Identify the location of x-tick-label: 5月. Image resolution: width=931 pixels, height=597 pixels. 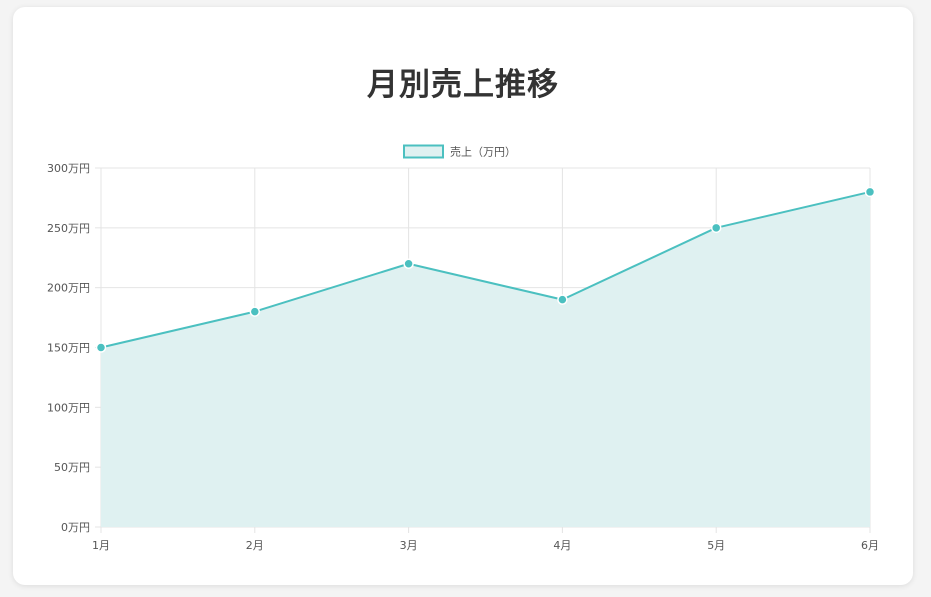
(716, 545).